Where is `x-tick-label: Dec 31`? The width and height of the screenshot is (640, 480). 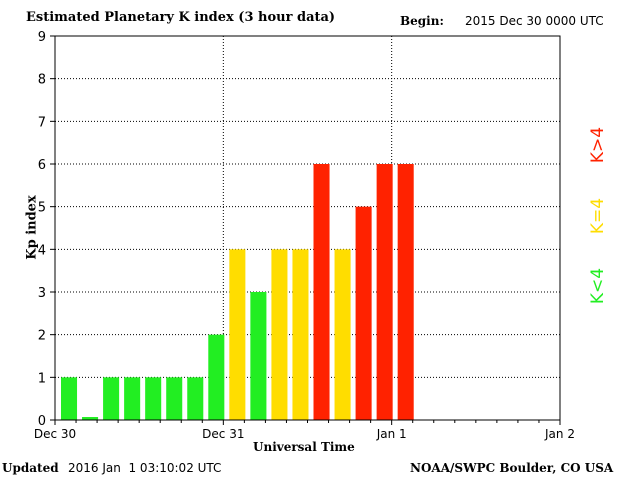
x-tick-label: Dec 31 is located at coordinates (223, 434).